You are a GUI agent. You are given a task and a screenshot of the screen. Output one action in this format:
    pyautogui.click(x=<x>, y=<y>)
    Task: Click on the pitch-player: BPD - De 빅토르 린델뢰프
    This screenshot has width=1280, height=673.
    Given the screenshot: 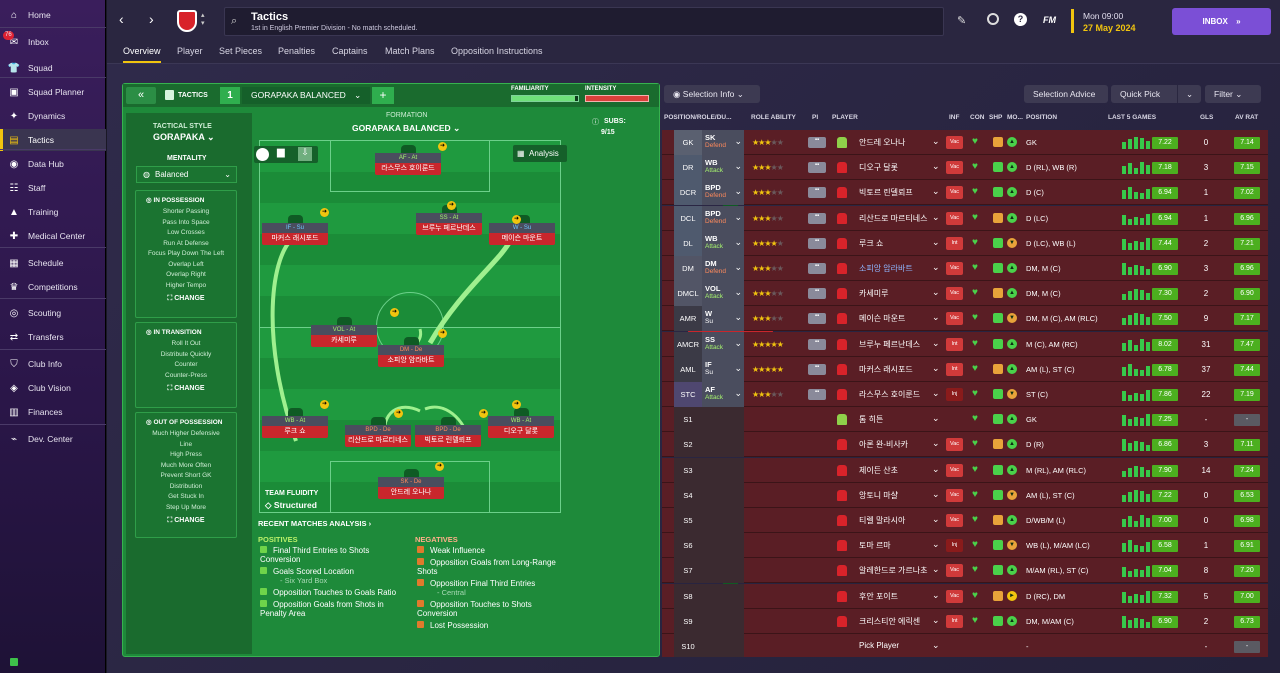 What is the action you would take?
    pyautogui.click(x=448, y=433)
    